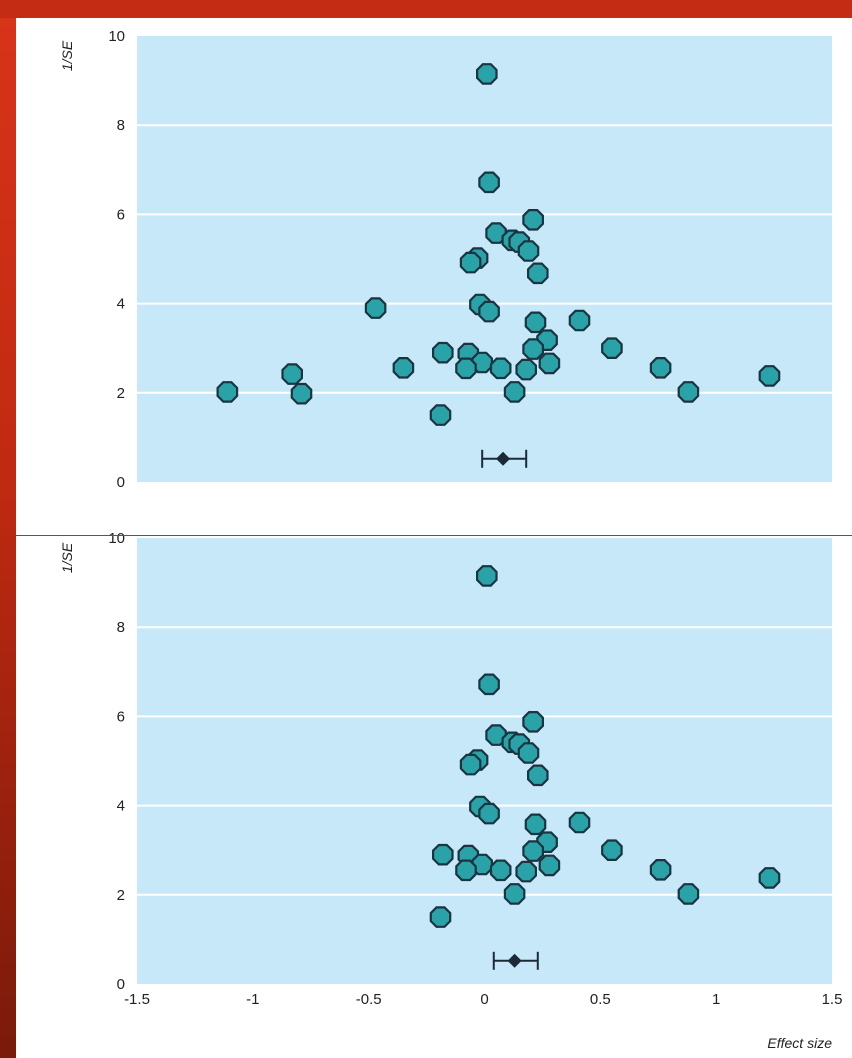  I want to click on x-tick-label: -1, so click(252, 999).